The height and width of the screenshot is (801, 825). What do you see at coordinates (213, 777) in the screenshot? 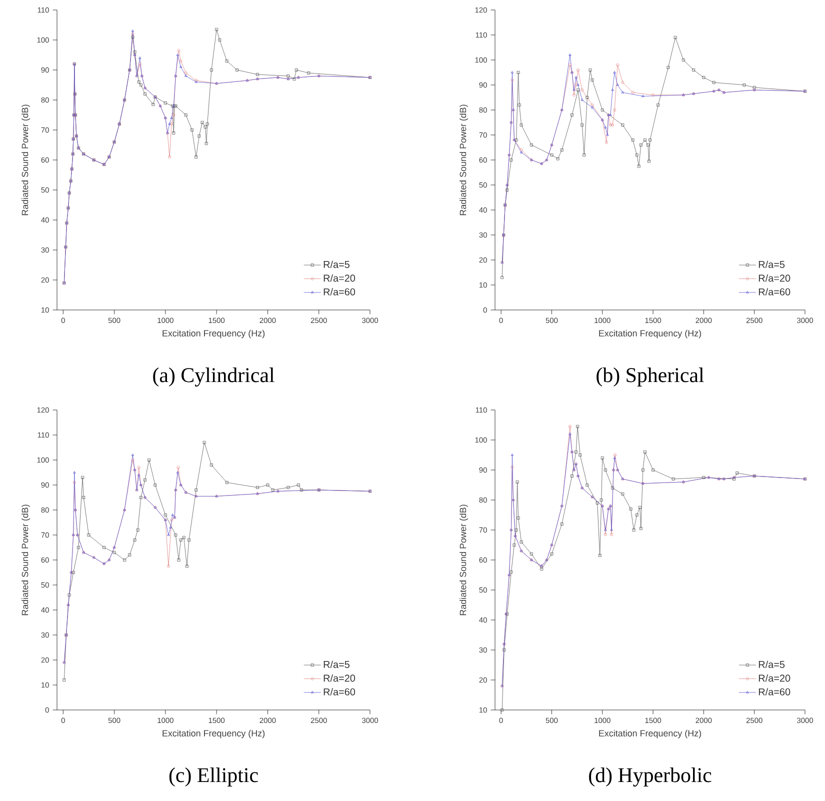
I see `text: (c) Elliptic` at bounding box center [213, 777].